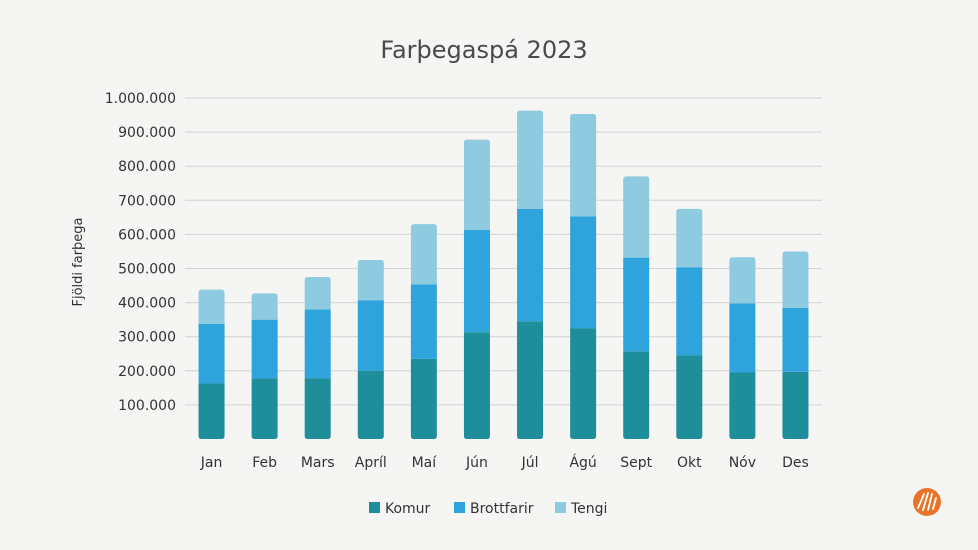 This screenshot has width=978, height=550. I want to click on x-tick-label: Nóv, so click(742, 463).